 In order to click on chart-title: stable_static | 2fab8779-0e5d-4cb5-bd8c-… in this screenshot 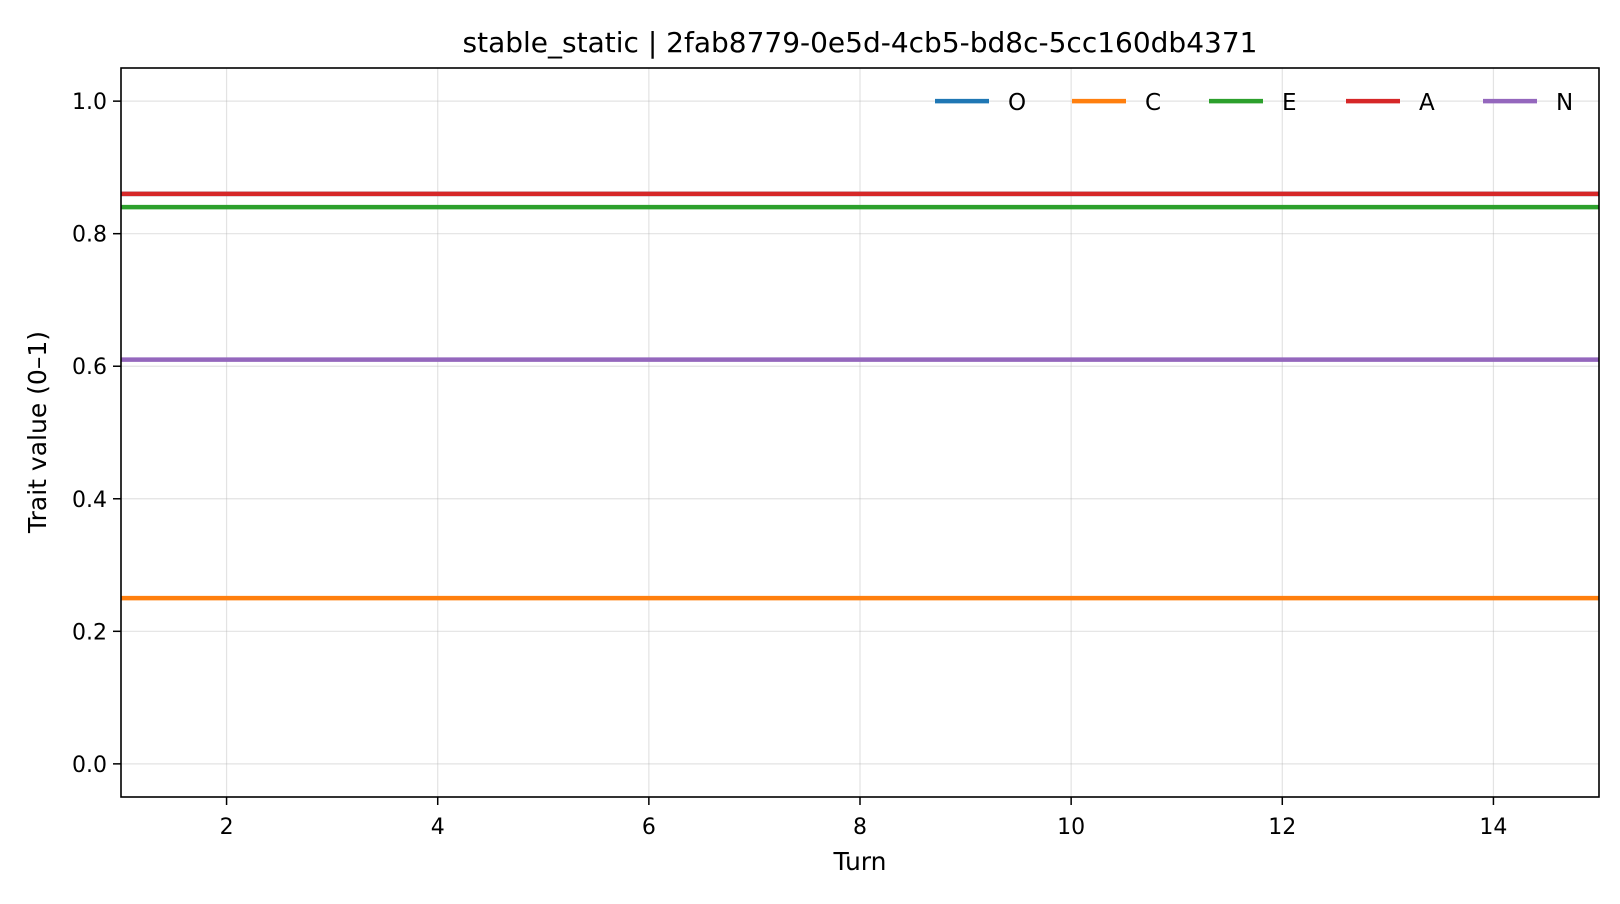, I will do `click(860, 42)`.